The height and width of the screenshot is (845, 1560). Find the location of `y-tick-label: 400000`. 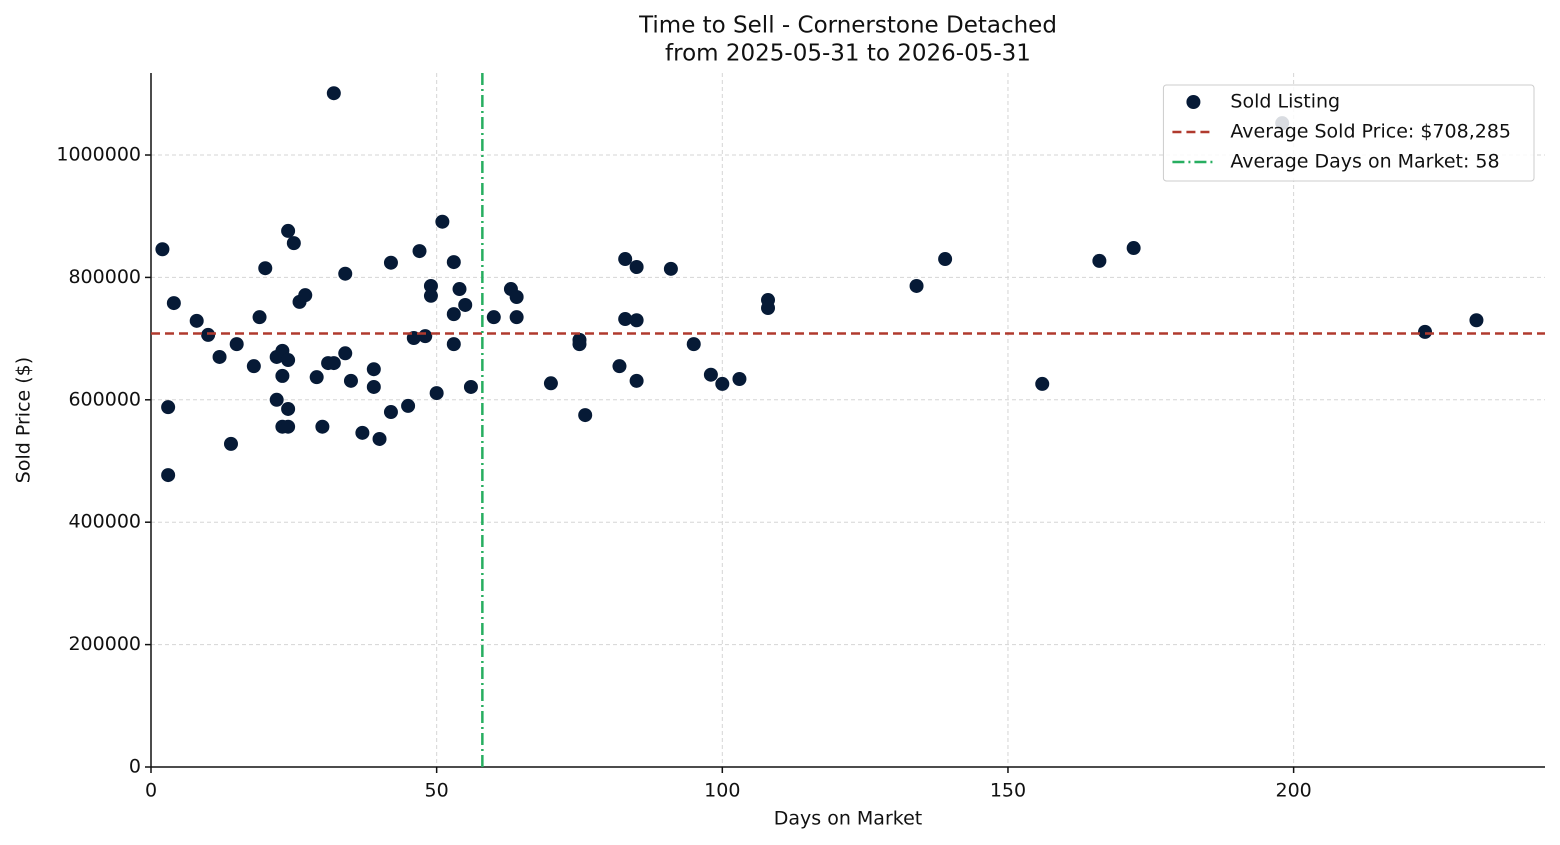

y-tick-label: 400000 is located at coordinates (104, 522).